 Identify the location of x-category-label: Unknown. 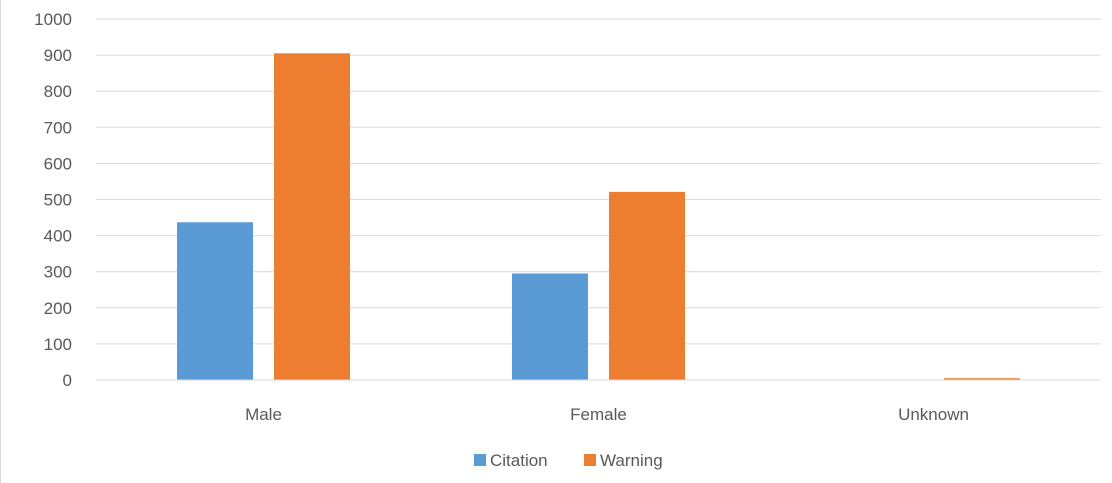
(933, 414).